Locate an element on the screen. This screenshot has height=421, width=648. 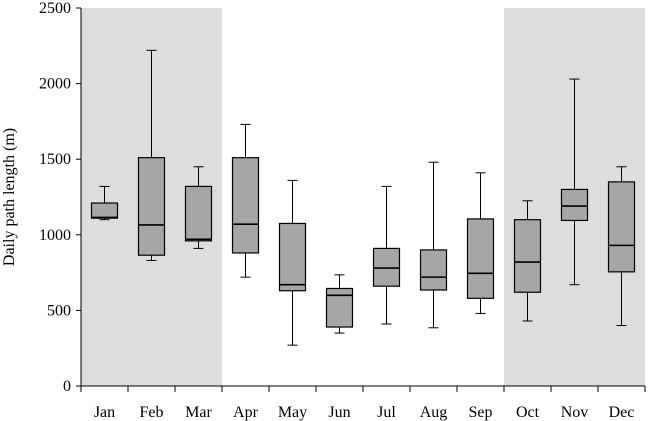
box-iqr-jun is located at coordinates (339, 307).